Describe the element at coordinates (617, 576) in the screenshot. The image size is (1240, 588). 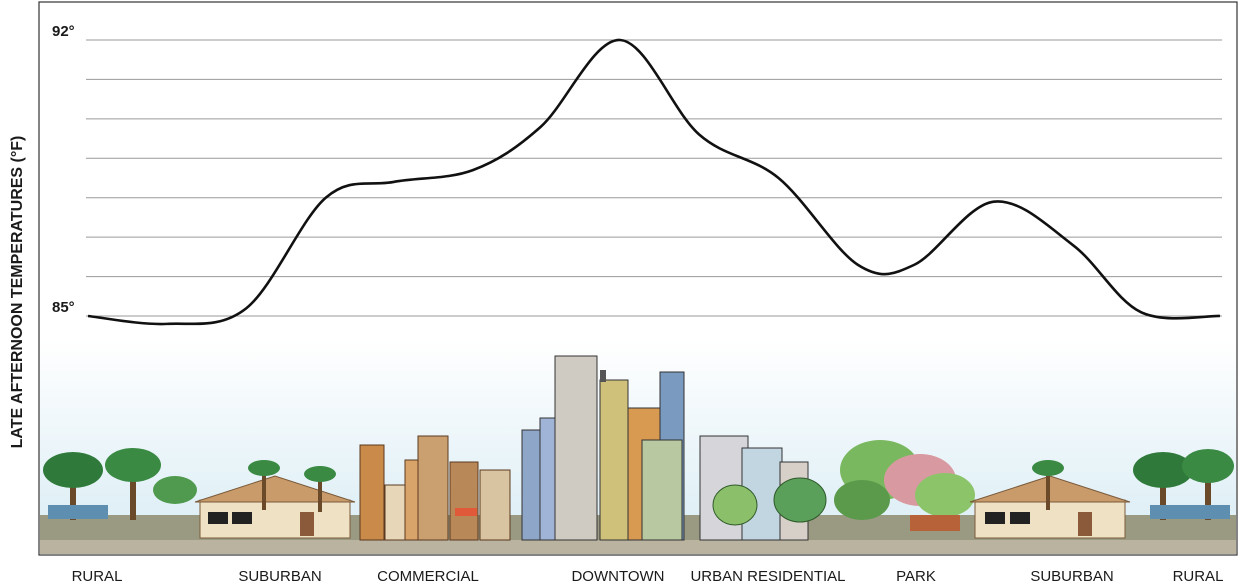
I see `x-category-label: DOWNTOWN` at that location.